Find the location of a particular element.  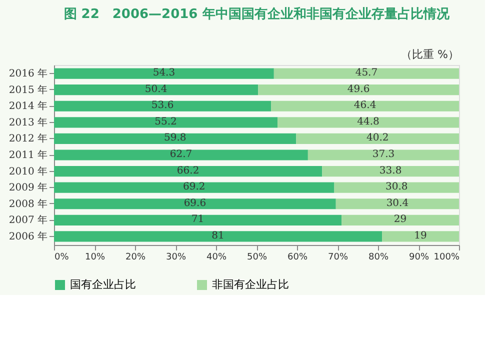

data-label: 81 is located at coordinates (218, 236).